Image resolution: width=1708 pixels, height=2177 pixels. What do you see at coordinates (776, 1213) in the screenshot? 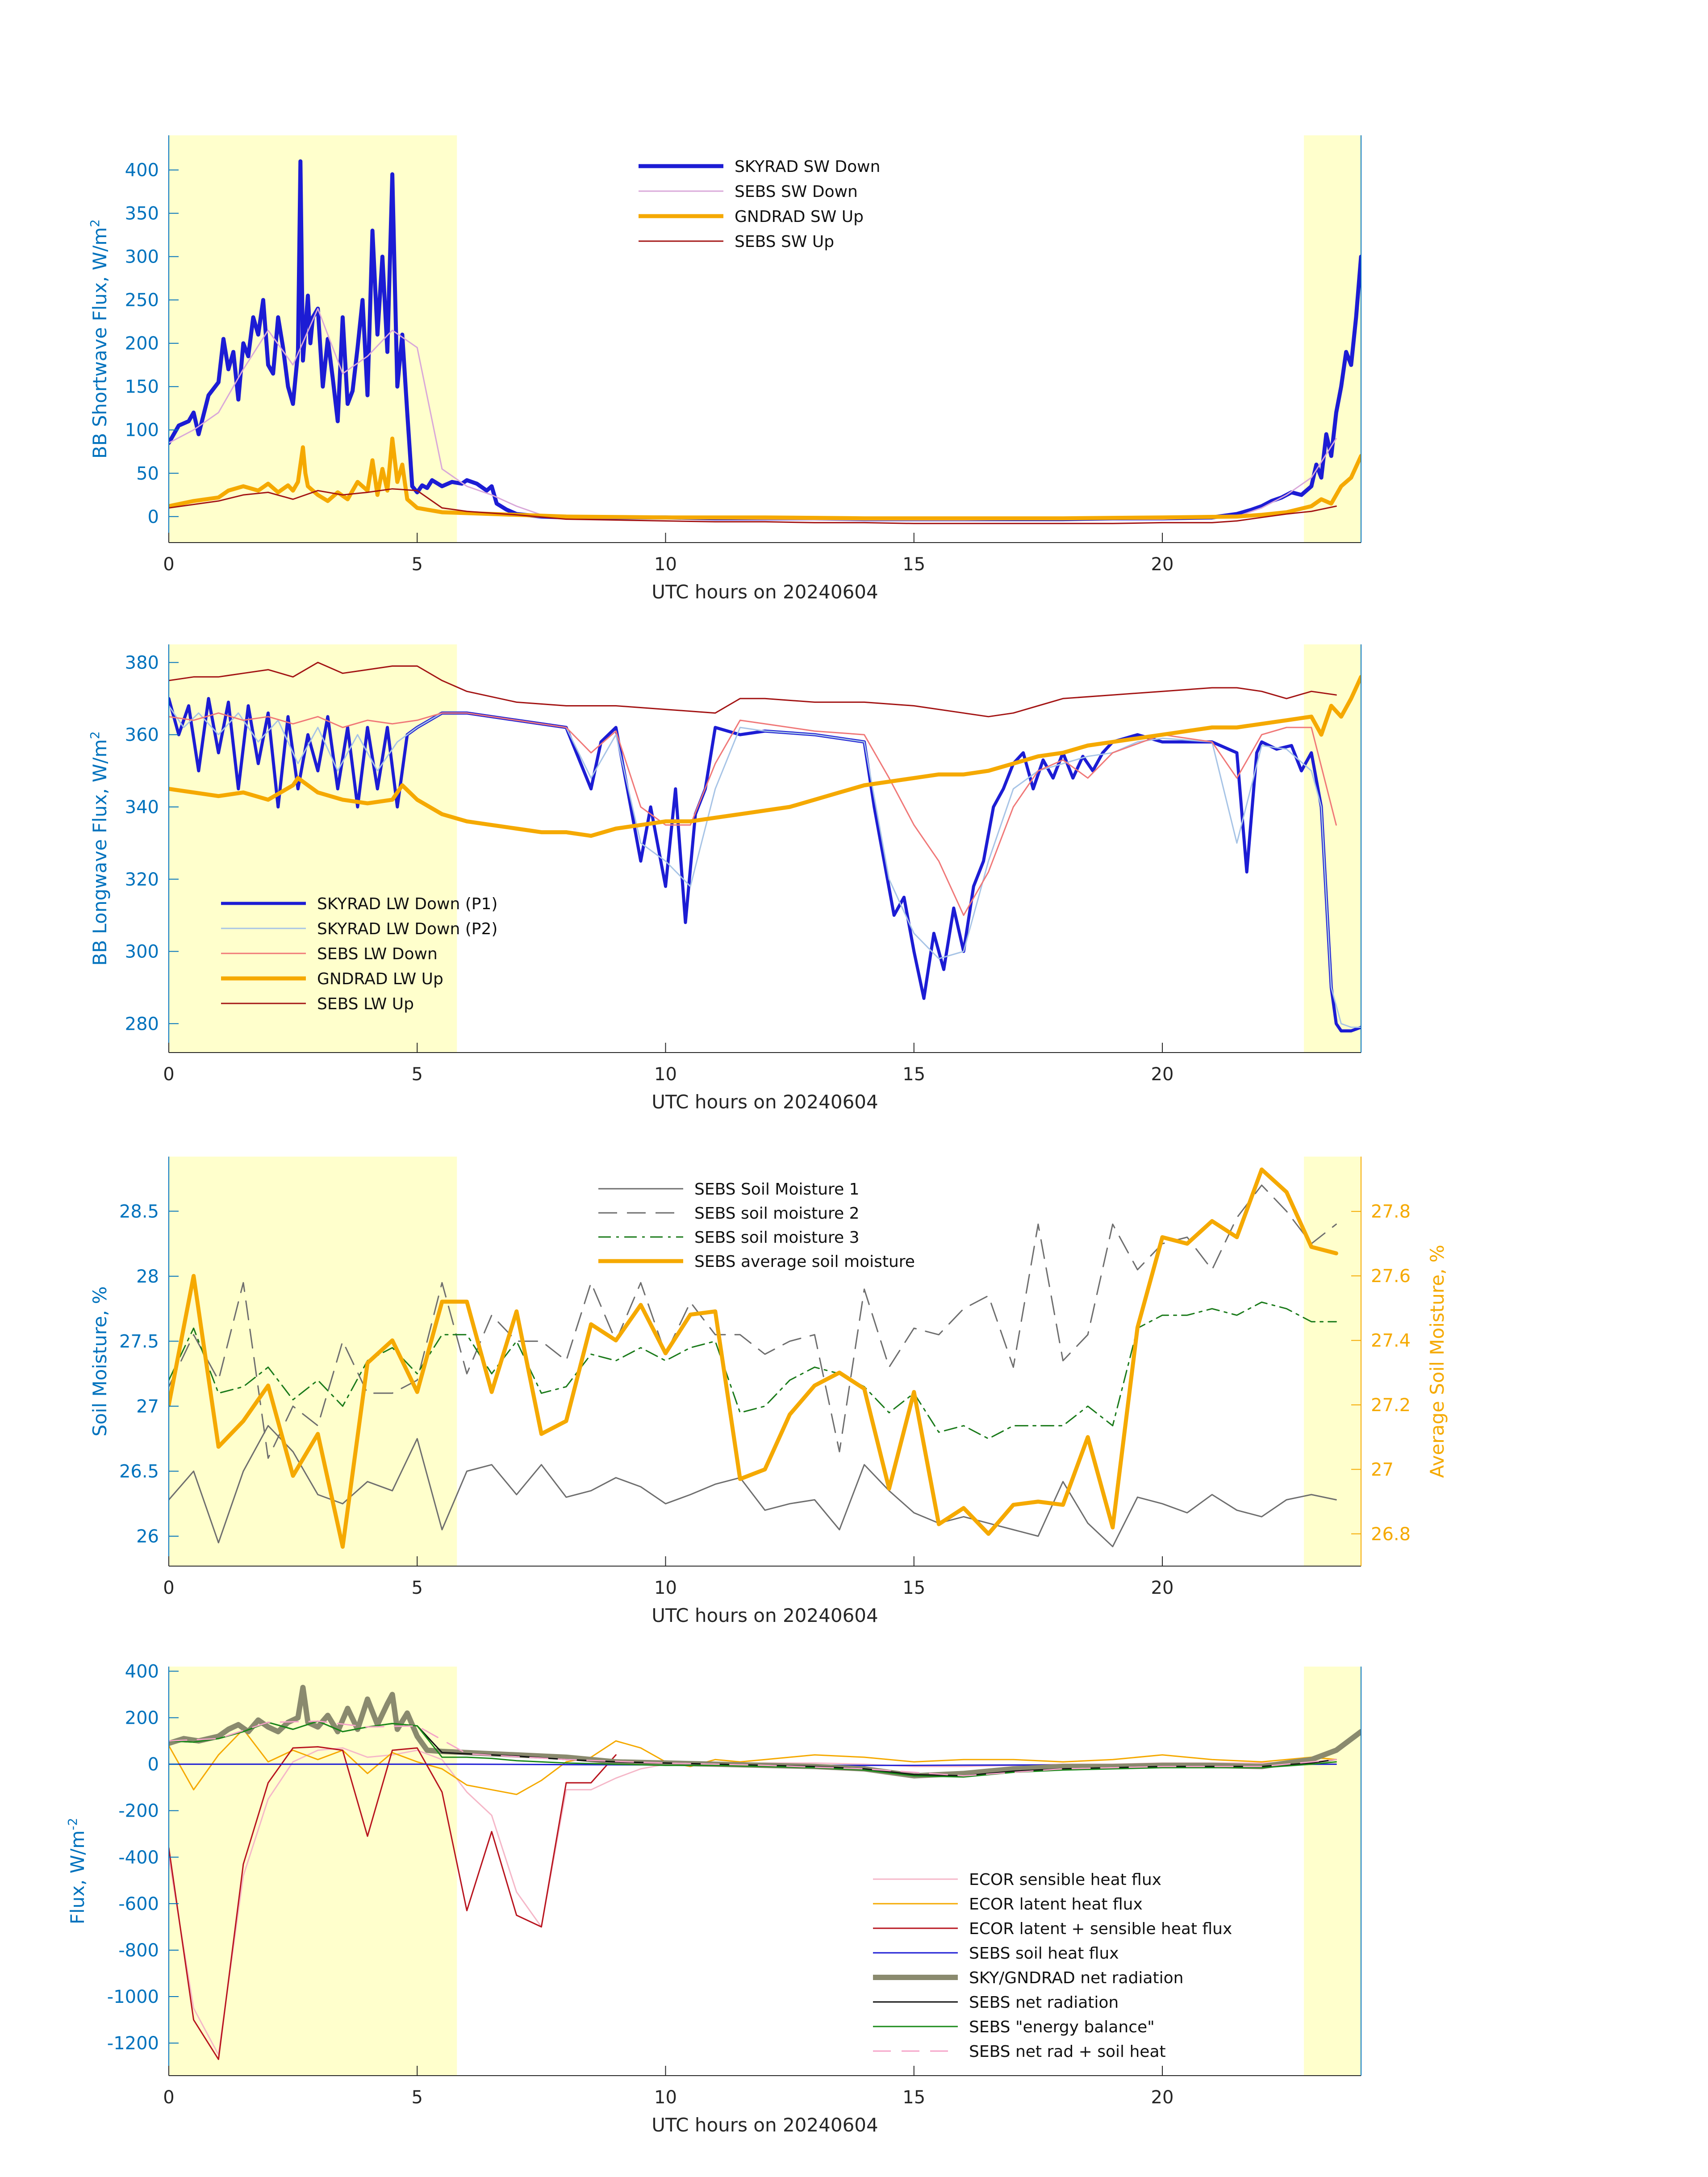
I see `legend-label: SEBS soil moisture 2` at bounding box center [776, 1213].